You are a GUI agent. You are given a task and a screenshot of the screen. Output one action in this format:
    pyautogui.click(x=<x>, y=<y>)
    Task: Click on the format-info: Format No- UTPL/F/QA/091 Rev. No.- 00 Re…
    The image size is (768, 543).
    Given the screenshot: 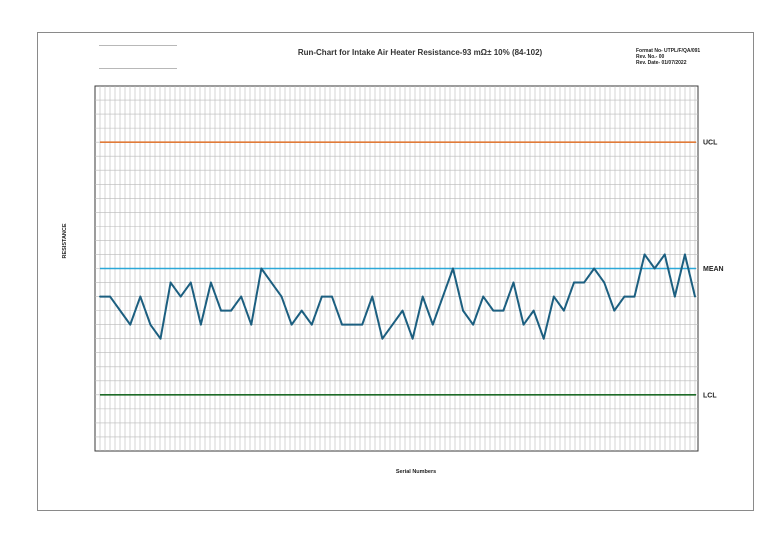 What is the action you would take?
    pyautogui.click(x=668, y=57)
    